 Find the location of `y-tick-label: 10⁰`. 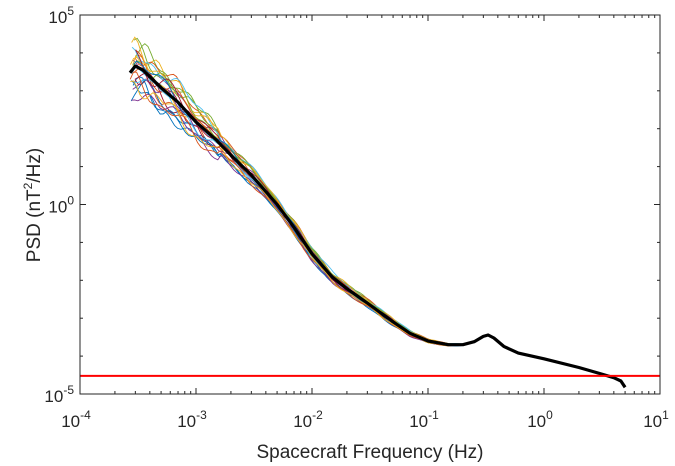

y-tick-label: 10⁰ is located at coordinates (61, 205).